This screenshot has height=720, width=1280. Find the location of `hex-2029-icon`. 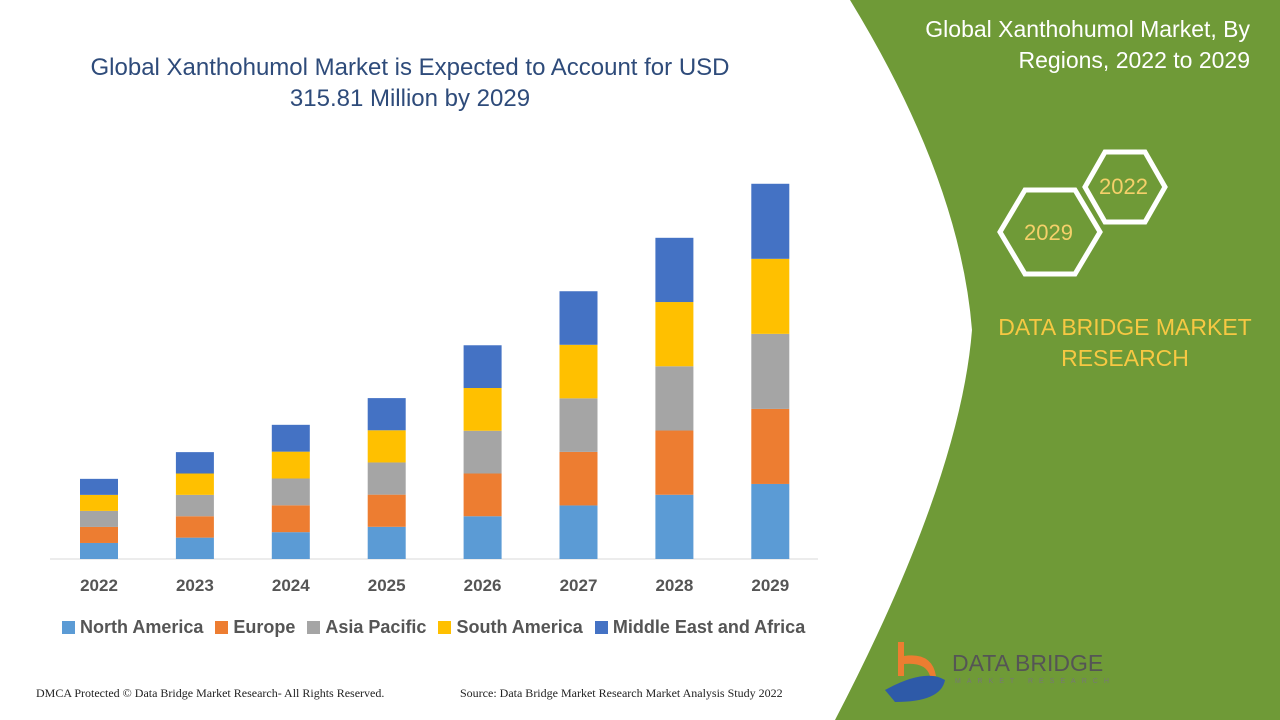

hex-2029-icon is located at coordinates (1050, 232).